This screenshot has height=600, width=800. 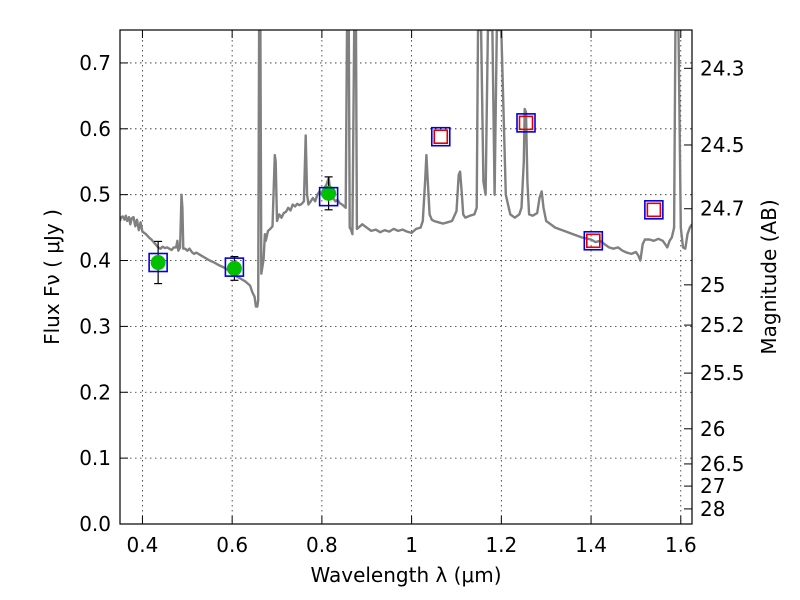 I want to click on y2-tick-label: 26.5, so click(x=722, y=464).